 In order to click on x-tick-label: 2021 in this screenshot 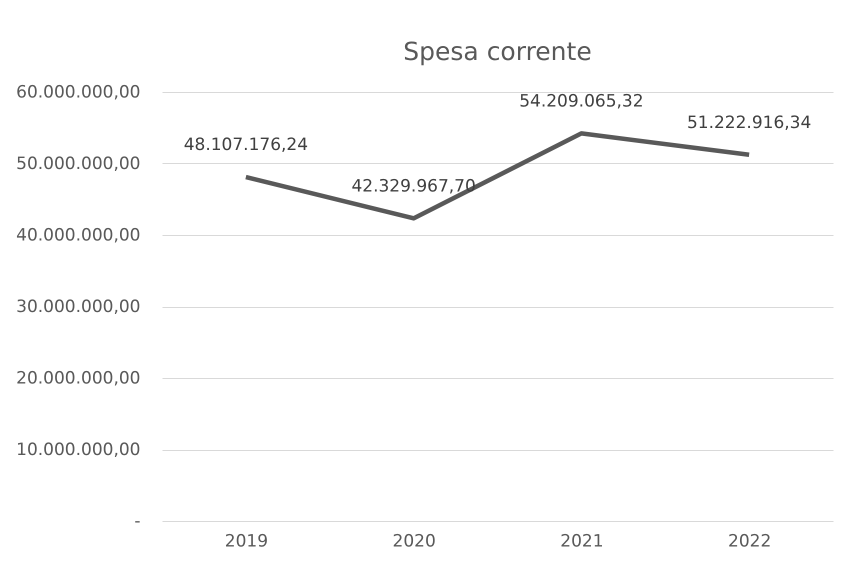, I will do `click(582, 542)`.